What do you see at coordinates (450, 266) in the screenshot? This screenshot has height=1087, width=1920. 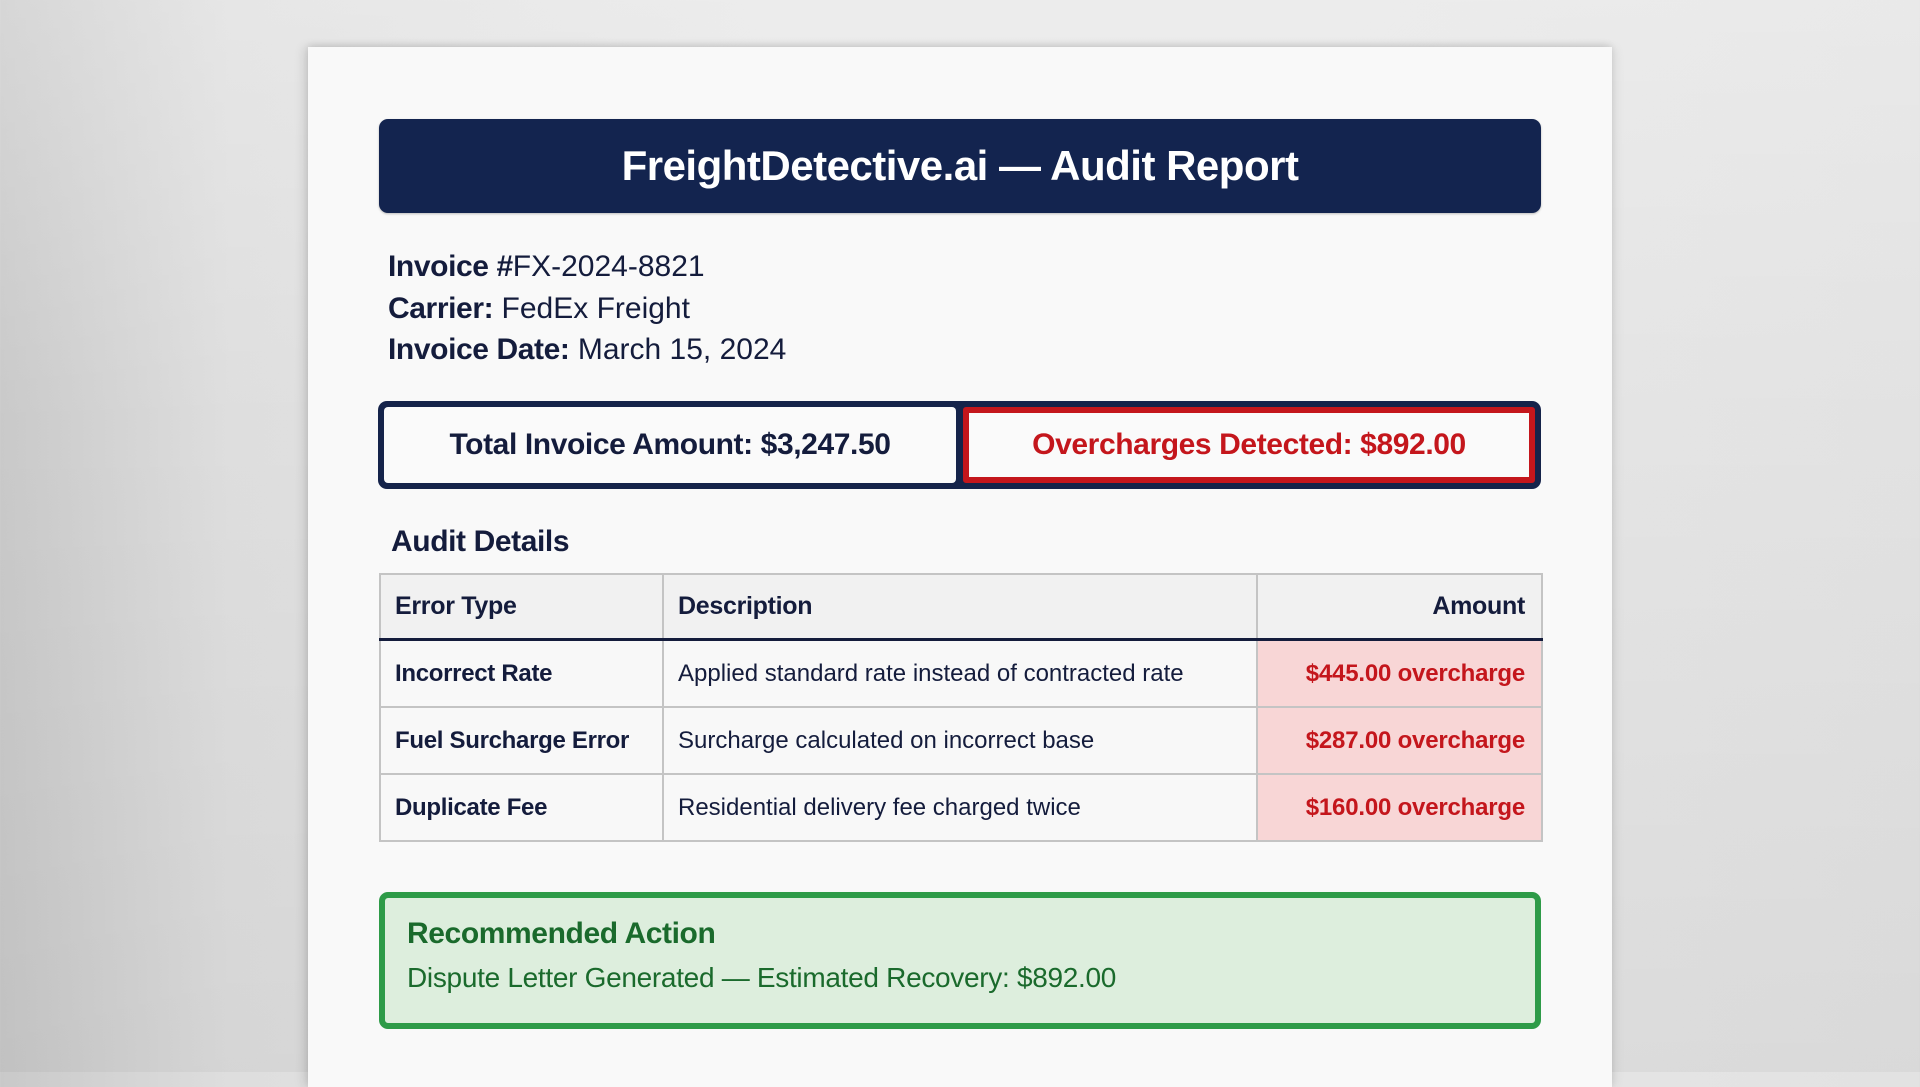 I see `invoice-number-label: Invoice #` at bounding box center [450, 266].